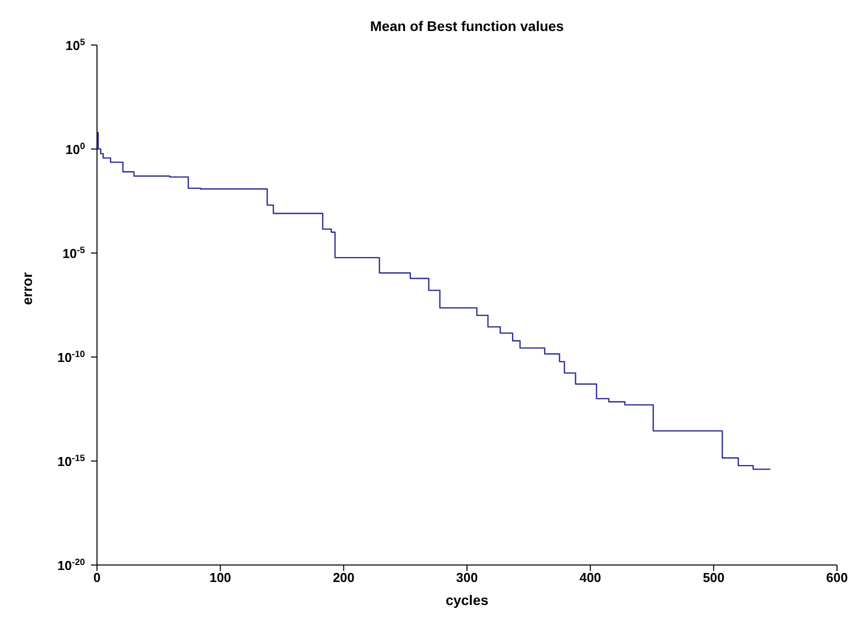 Image resolution: width=854 pixels, height=620 pixels. What do you see at coordinates (837, 578) in the screenshot?
I see `x-tick-label: 600` at bounding box center [837, 578].